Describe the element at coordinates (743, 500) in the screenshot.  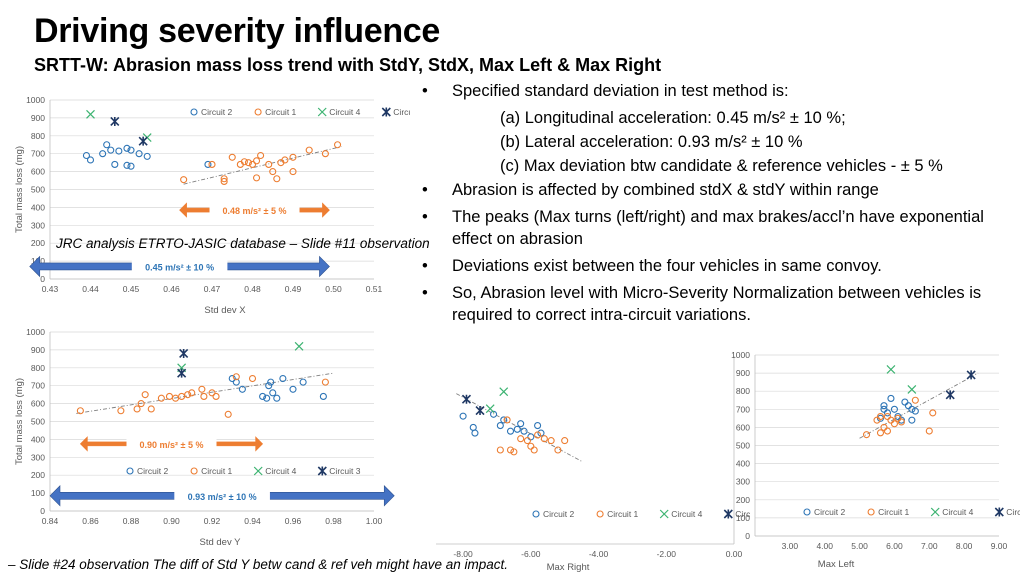
I see `y-tick-label: 200` at that location.